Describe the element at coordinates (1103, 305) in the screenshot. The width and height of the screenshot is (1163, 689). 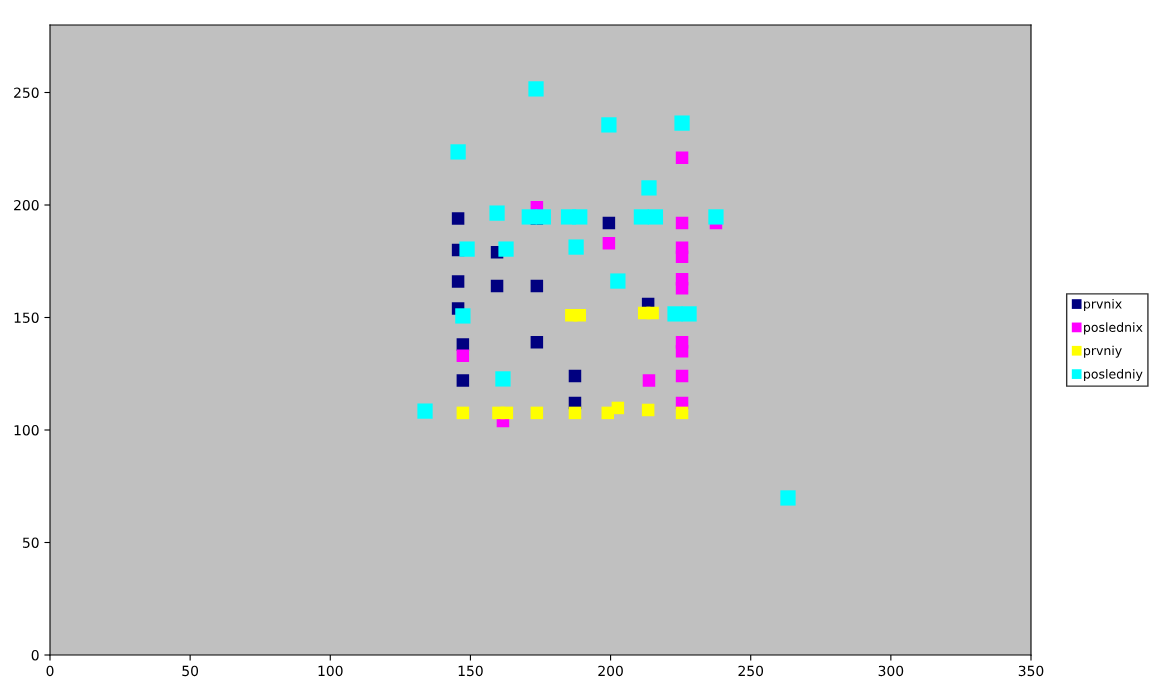
I see `legend-label: prvnix` at that location.